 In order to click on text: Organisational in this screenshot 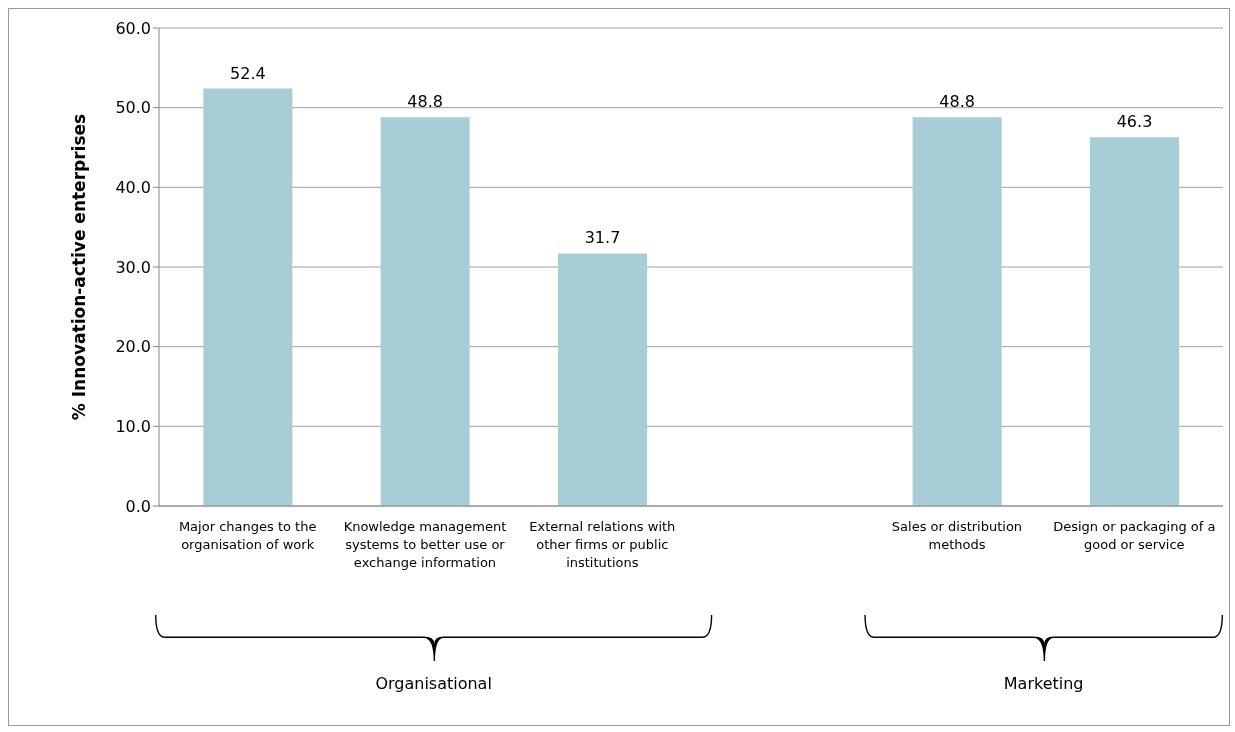, I will do `click(433, 683)`.